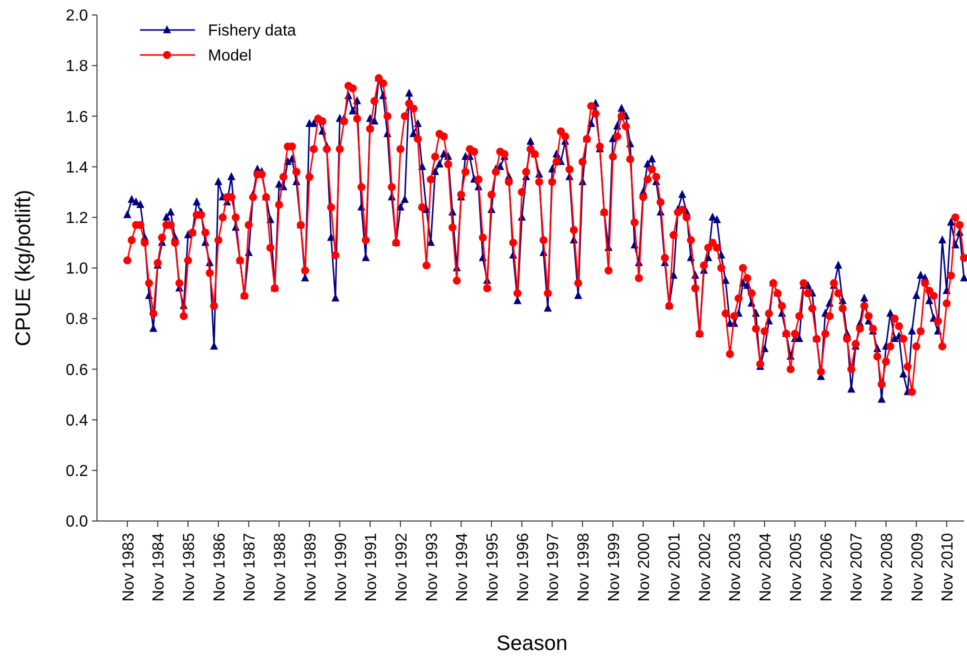  Describe the element at coordinates (614, 567) in the screenshot. I see `x-tick-label: Nov 1999` at that location.